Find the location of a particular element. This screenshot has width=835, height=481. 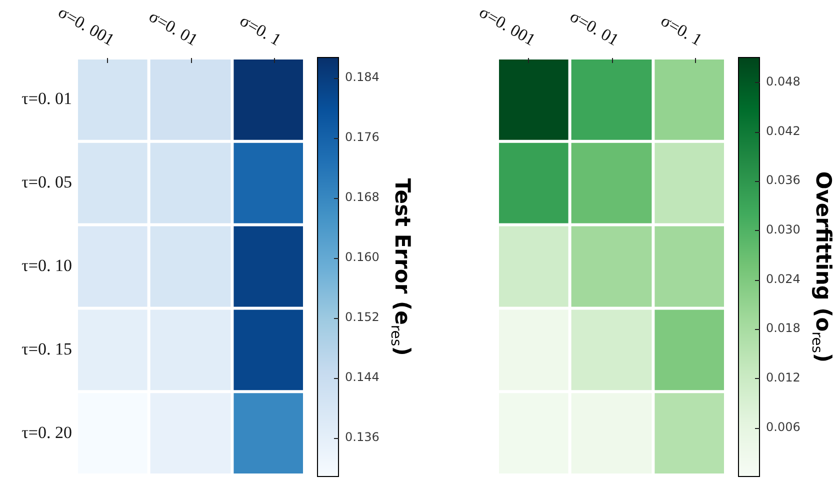

color-bar-label: 0.006 is located at coordinates (783, 427).